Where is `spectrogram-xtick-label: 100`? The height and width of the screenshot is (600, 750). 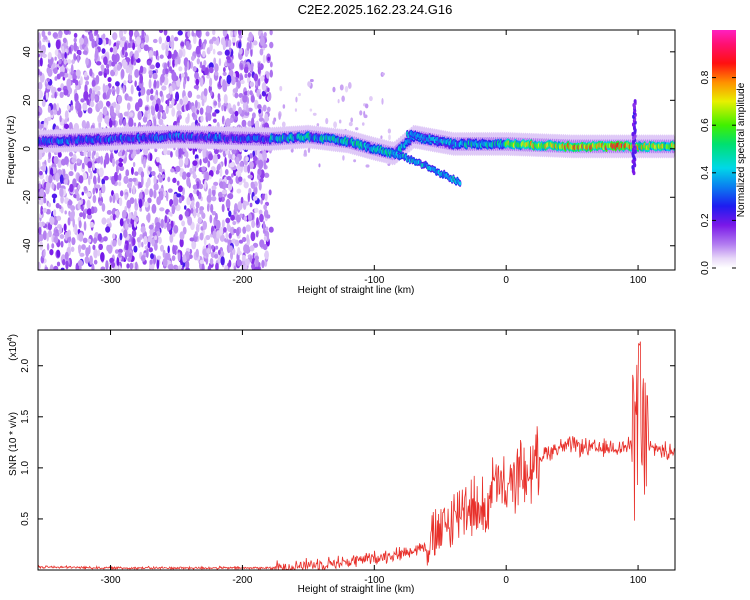
spectrogram-xtick-label: 100 is located at coordinates (638, 280).